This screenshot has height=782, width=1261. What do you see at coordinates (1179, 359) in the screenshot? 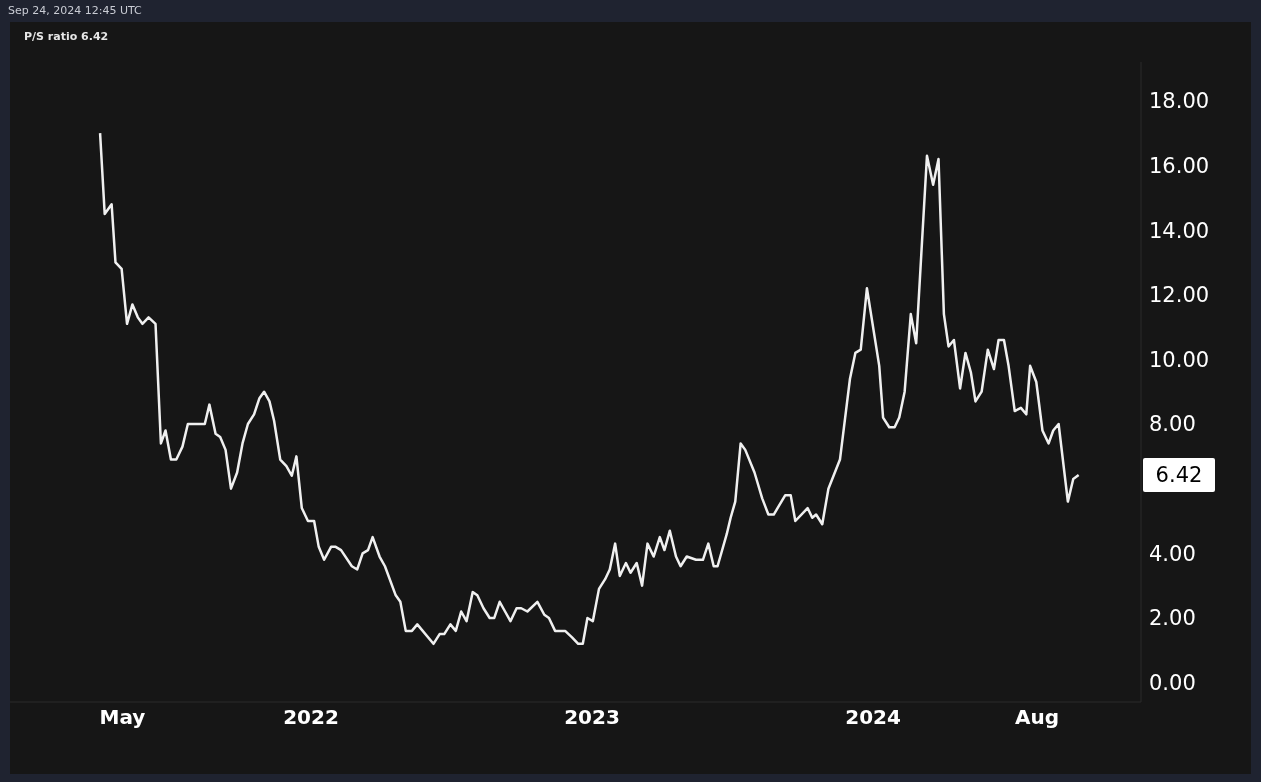
I see `y-tick-label: 10.00` at bounding box center [1179, 359].